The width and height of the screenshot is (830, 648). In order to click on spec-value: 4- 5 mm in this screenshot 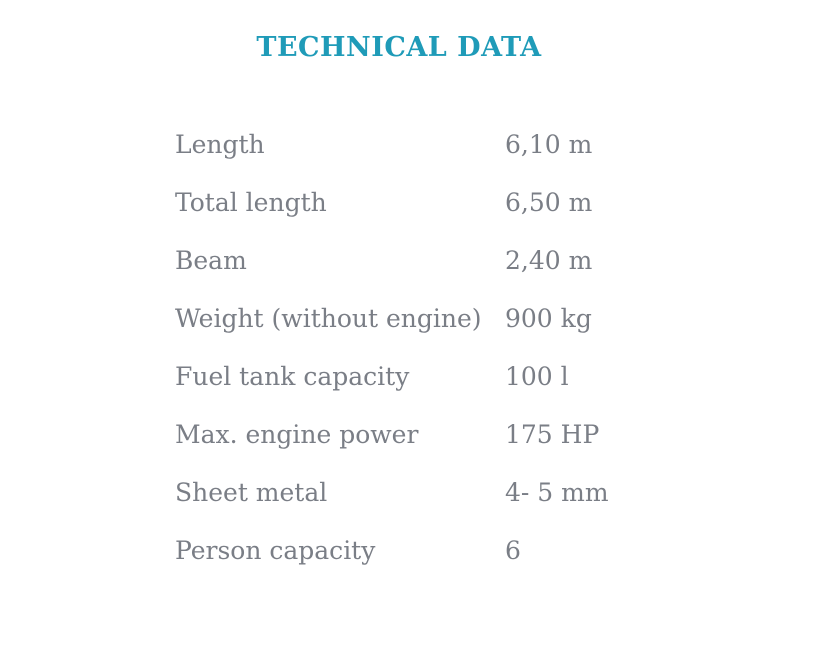, I will do `click(557, 492)`.